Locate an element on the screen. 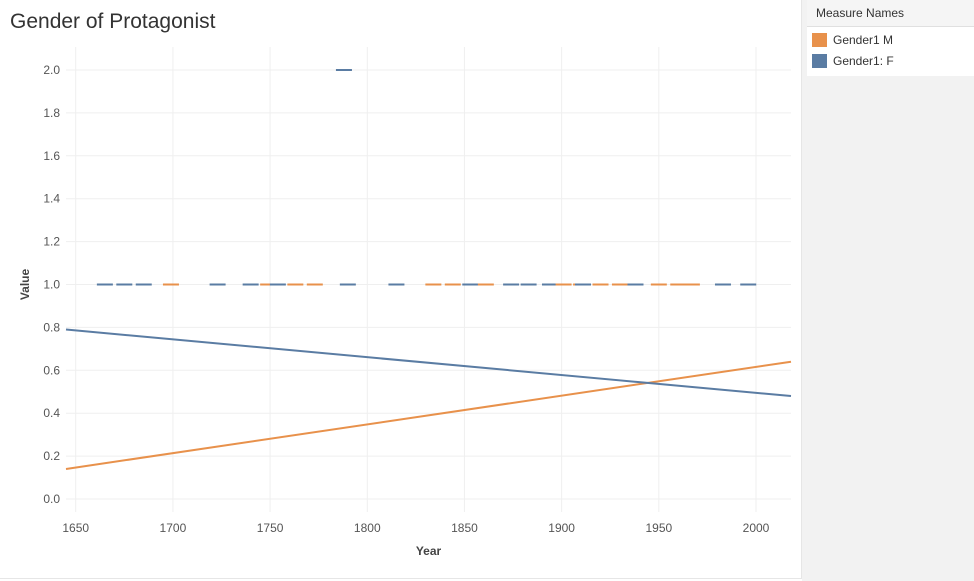 This screenshot has width=974, height=581. x-axis-title: Year is located at coordinates (429, 551).